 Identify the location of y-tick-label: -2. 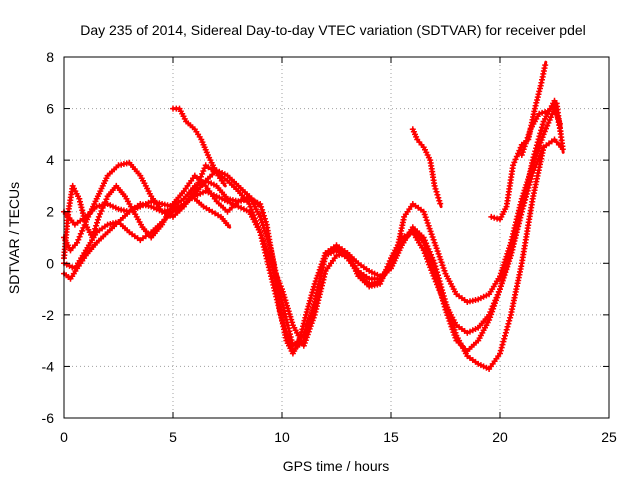
(48, 315).